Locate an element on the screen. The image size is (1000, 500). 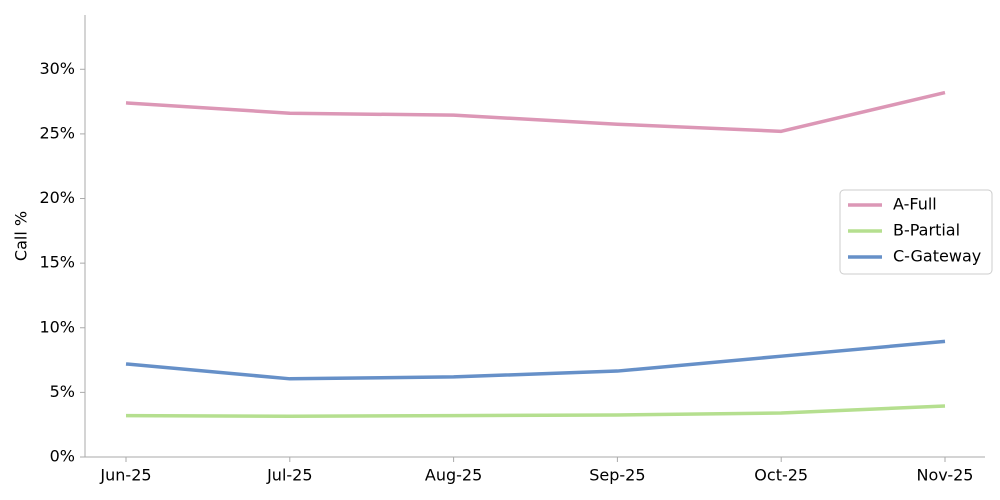
y-tick-label: 0% is located at coordinates (62, 456).